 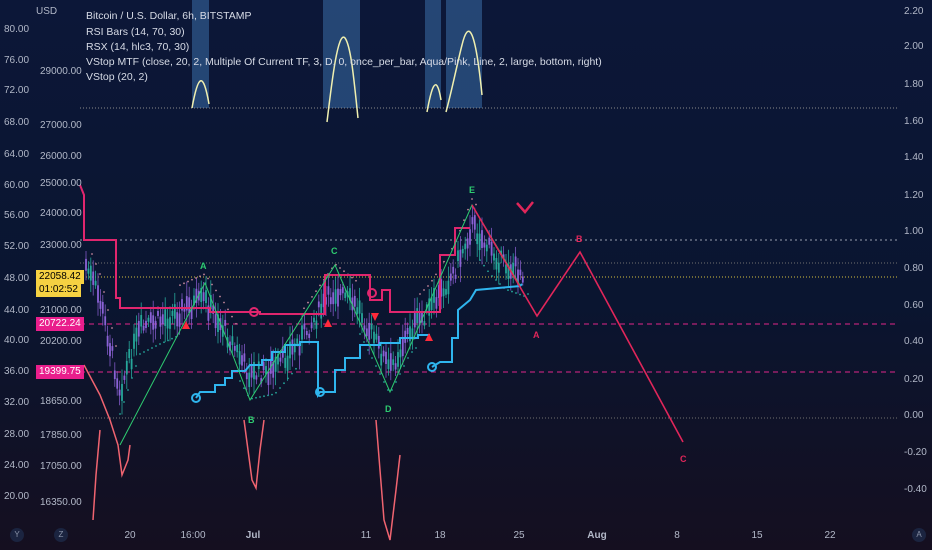 What do you see at coordinates (17, 90) in the screenshot?
I see `left-axis-tick: 72.00` at bounding box center [17, 90].